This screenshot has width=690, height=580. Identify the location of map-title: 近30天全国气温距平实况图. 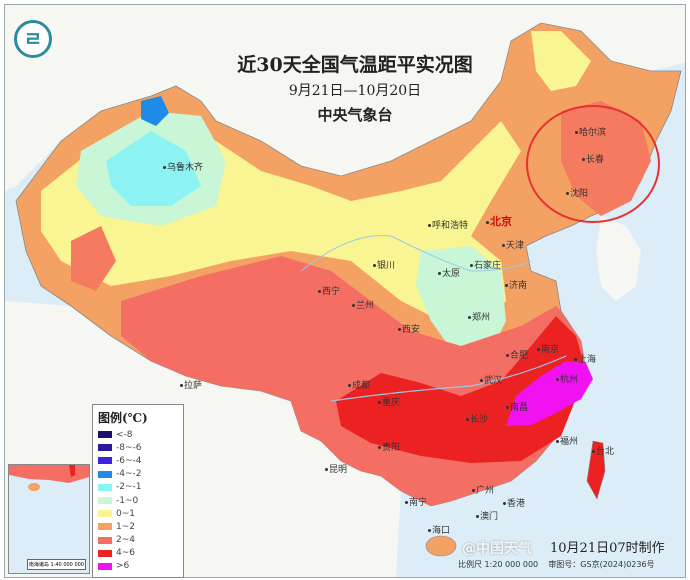
(355, 65).